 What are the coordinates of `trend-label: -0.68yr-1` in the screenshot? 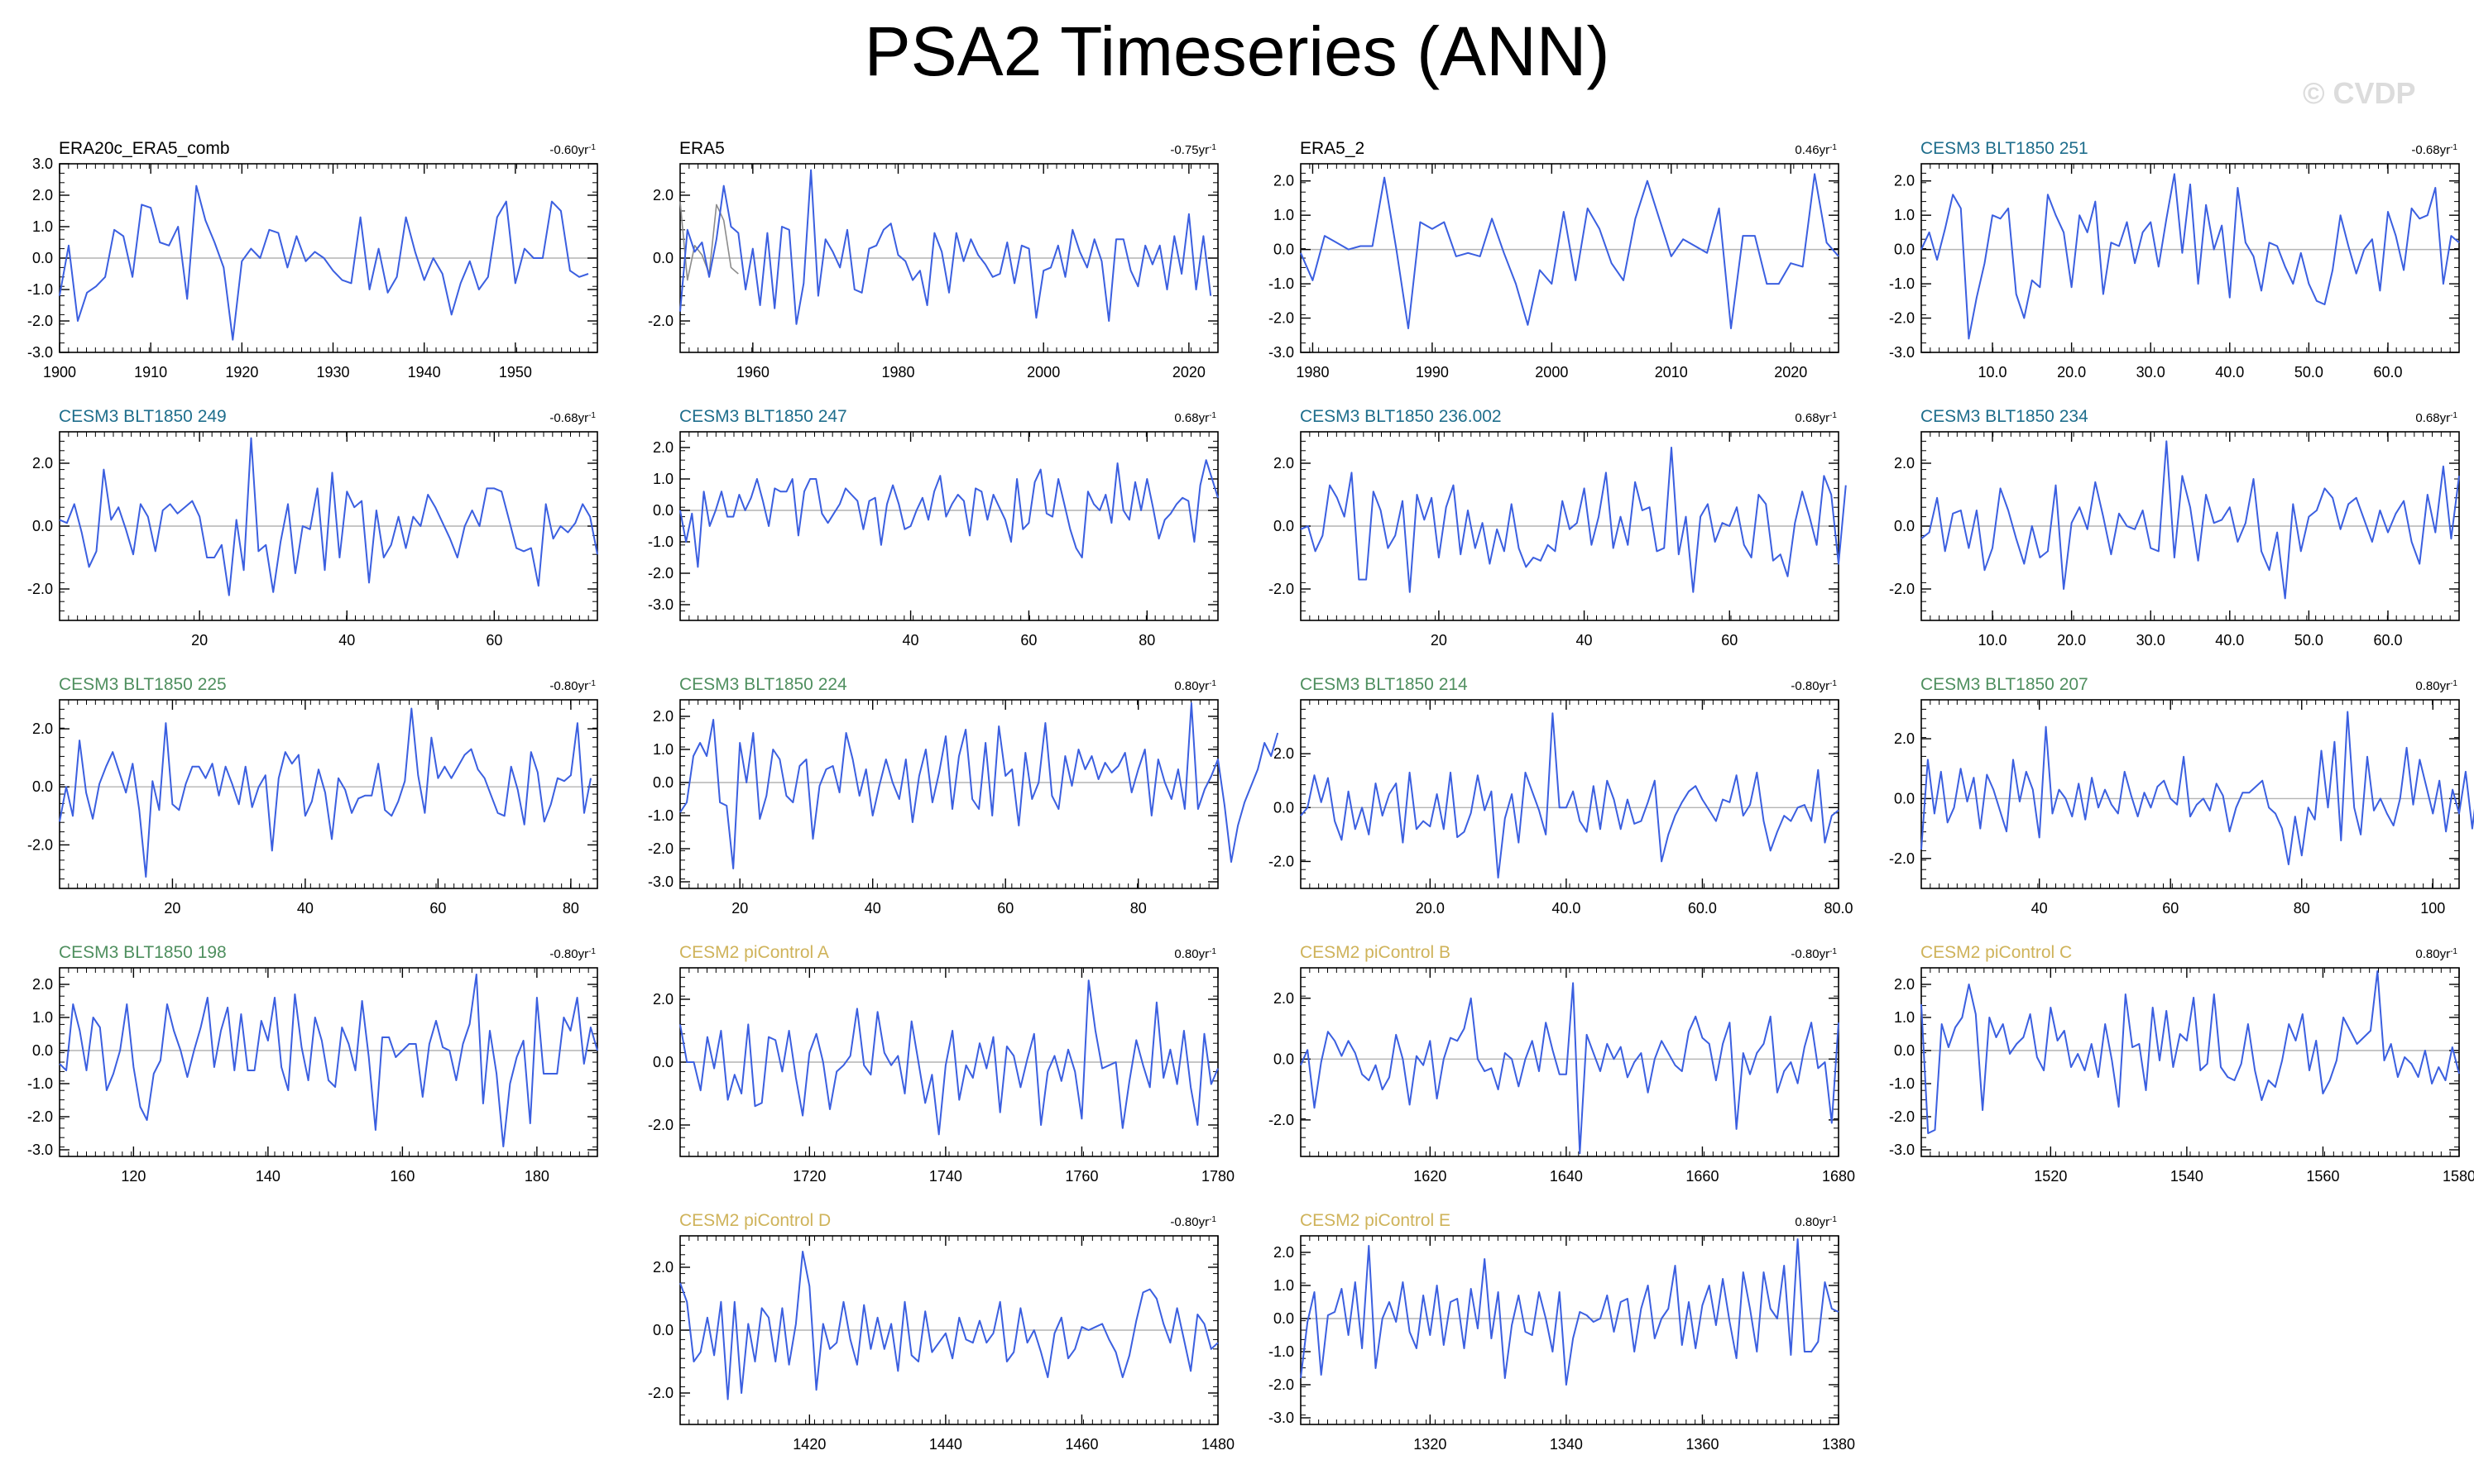 It's located at (573, 418).